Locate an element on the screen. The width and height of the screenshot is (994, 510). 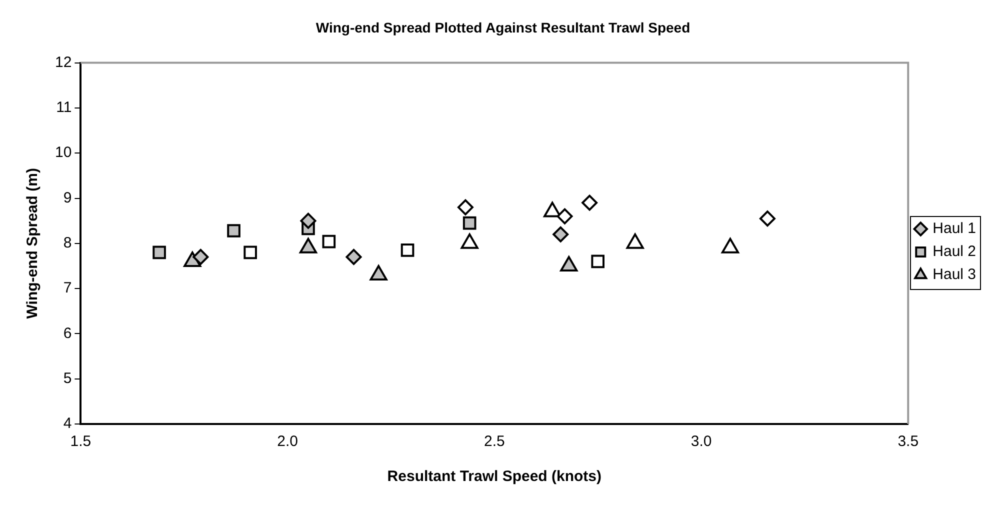
y-tick-label: 7 is located at coordinates (67, 288).